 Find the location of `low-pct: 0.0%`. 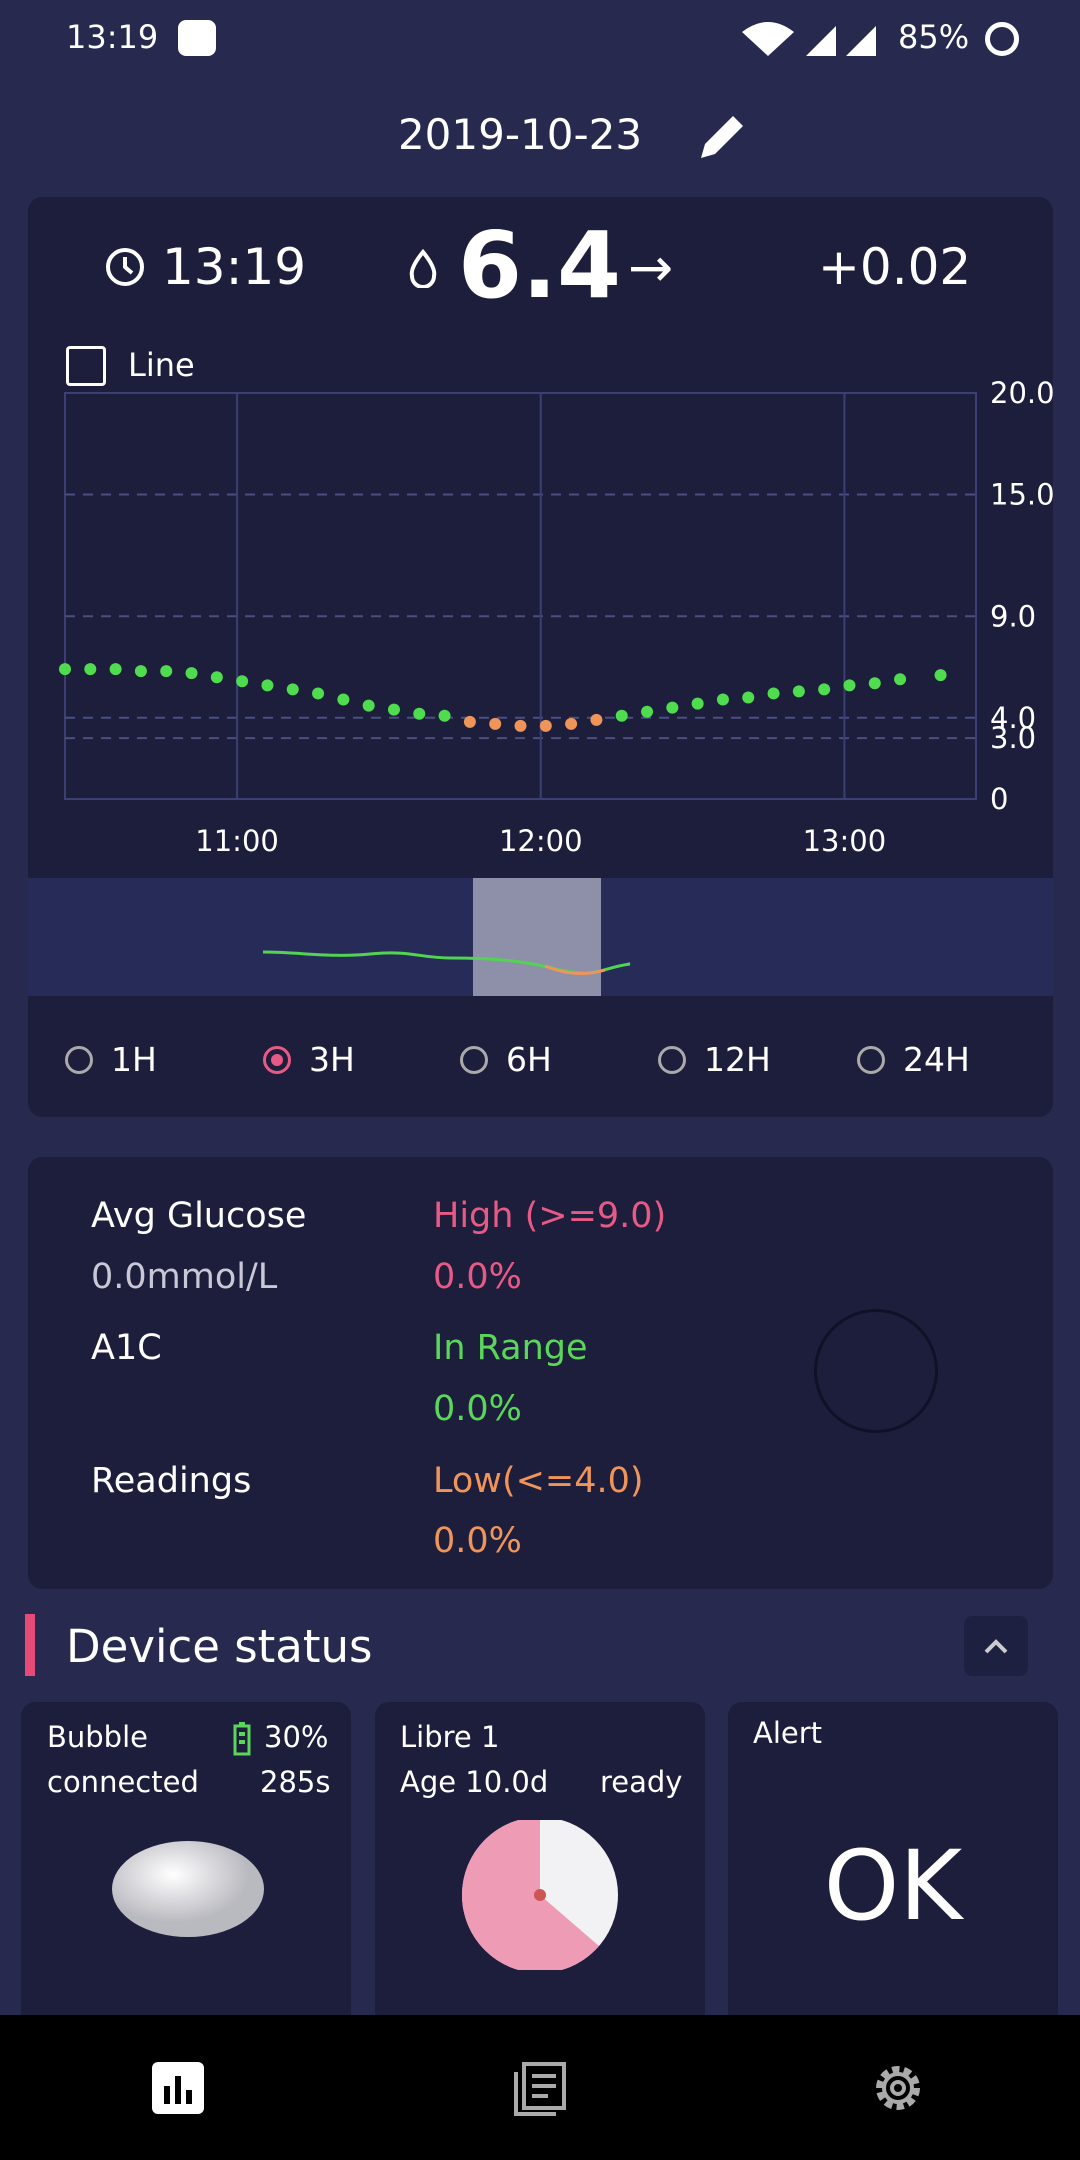

low-pct: 0.0% is located at coordinates (477, 1541).